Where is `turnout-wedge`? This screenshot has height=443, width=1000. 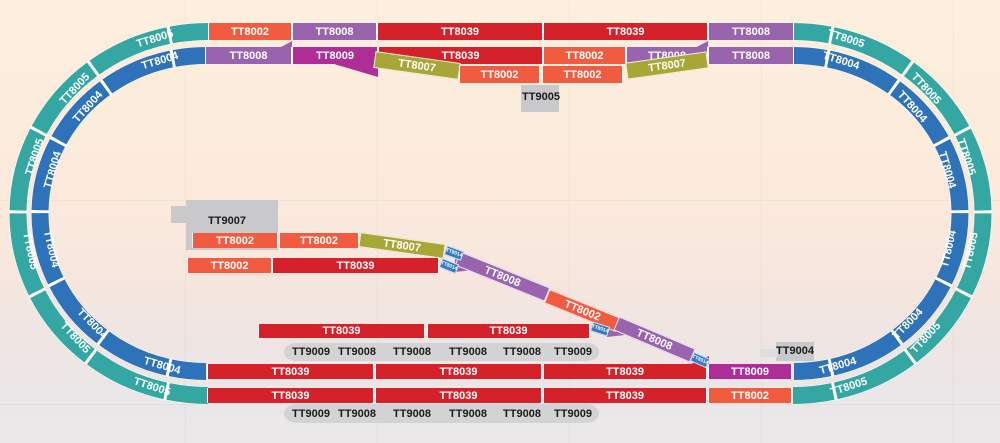
turnout-wedge is located at coordinates (356, 70).